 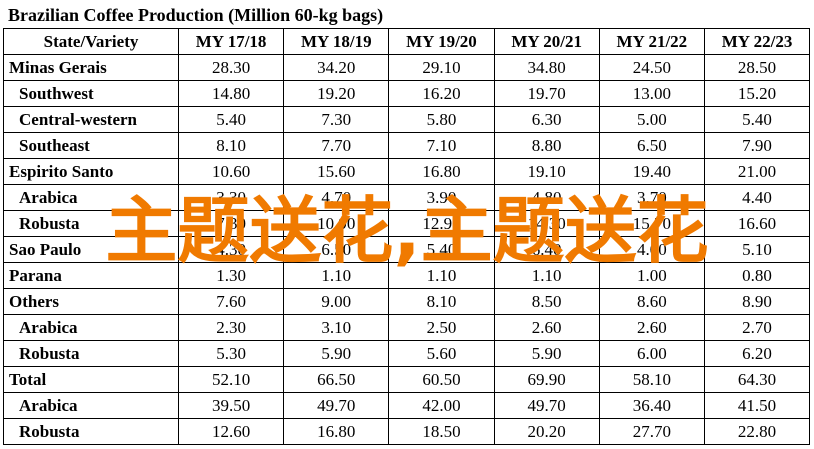 I want to click on table-cell: 16.20, so click(x=441, y=93).